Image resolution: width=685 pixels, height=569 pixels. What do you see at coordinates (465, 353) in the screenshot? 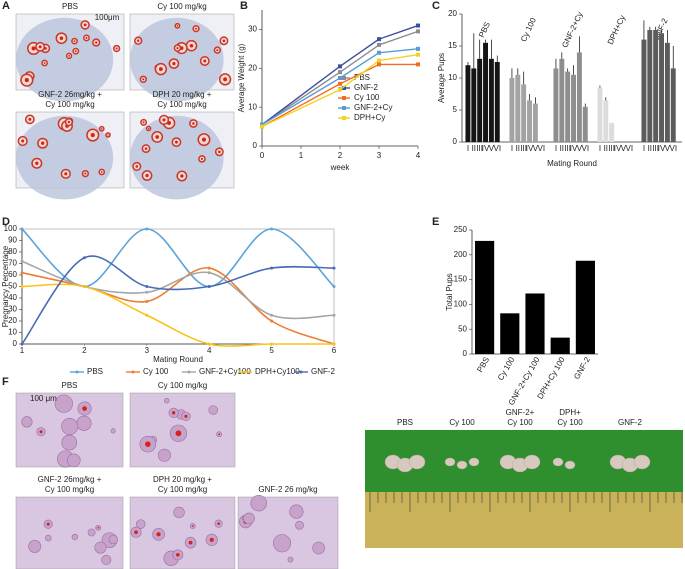
I see `y-tick-label: 0` at bounding box center [465, 353].